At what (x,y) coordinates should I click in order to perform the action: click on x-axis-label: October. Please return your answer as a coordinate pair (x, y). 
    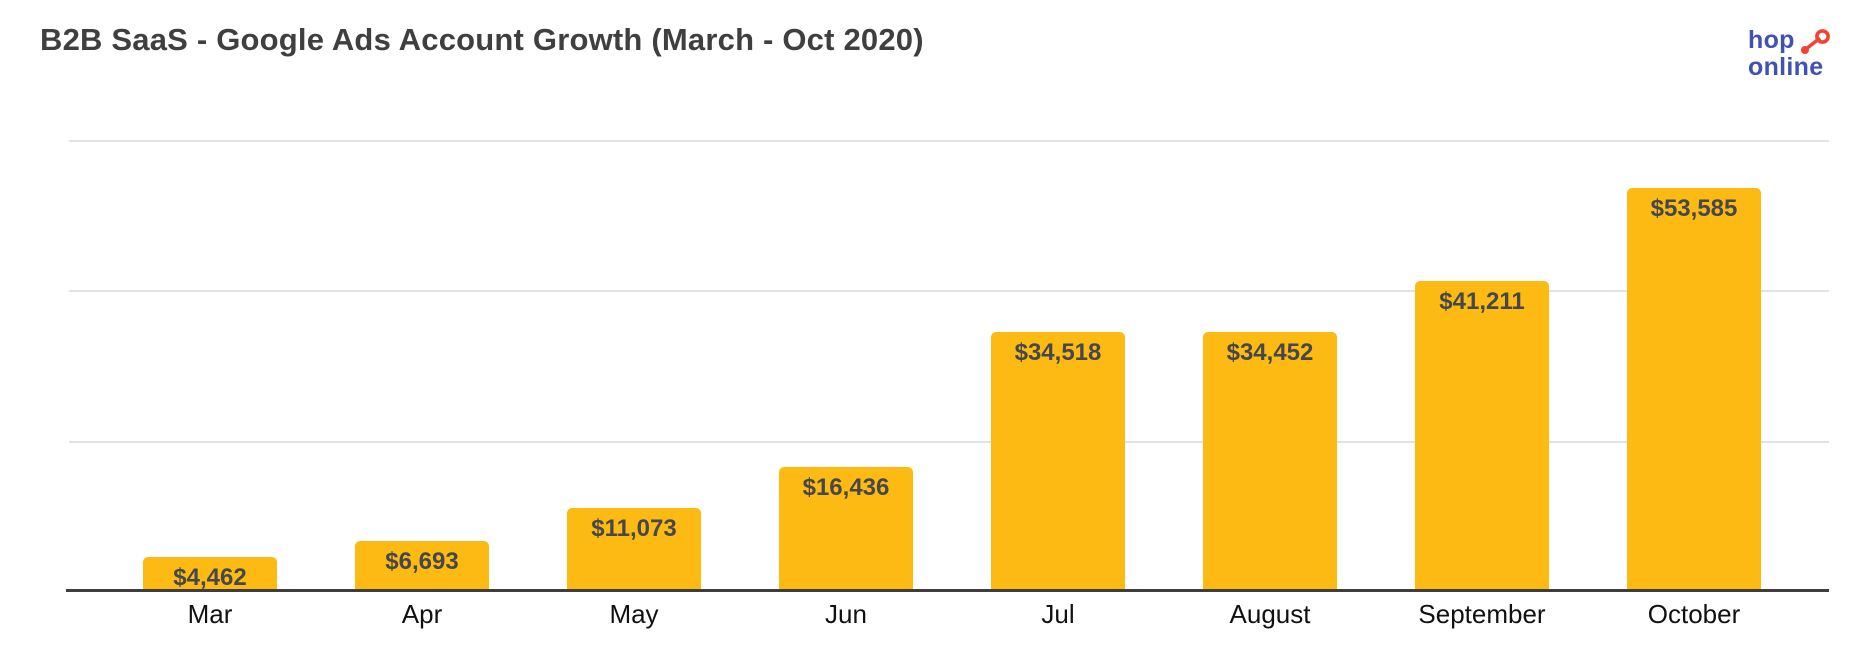
    Looking at the image, I should click on (1694, 614).